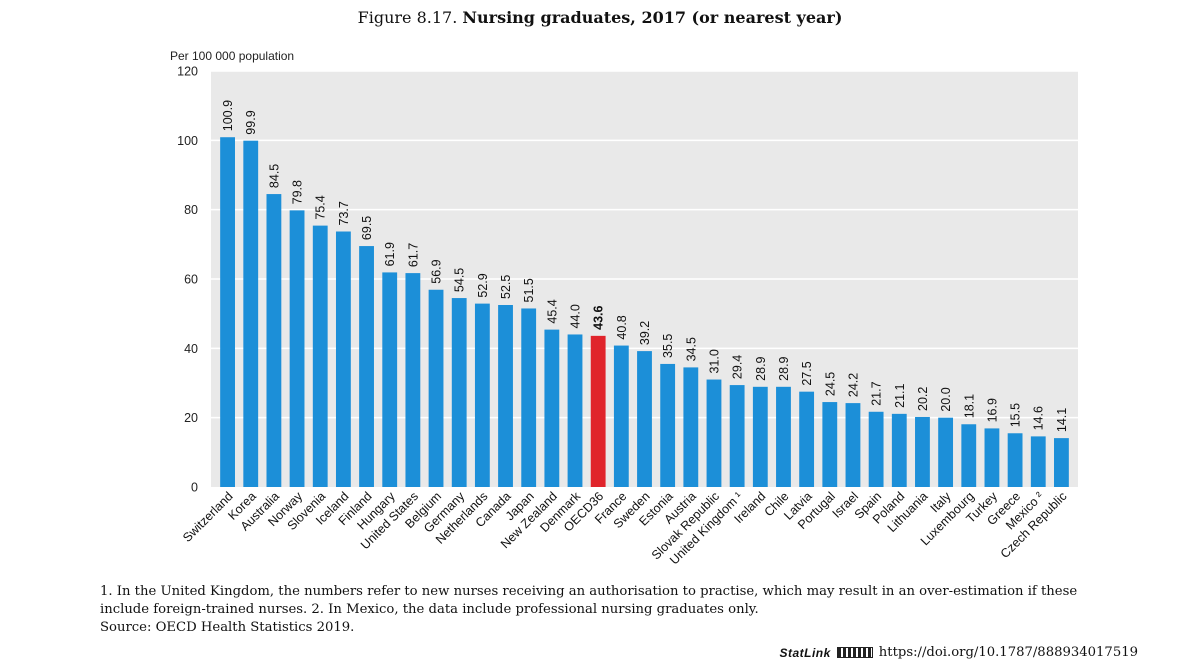 This screenshot has height=668, width=1200. Describe the element at coordinates (1039, 418) in the screenshot. I see `value-label: 14.6` at that location.